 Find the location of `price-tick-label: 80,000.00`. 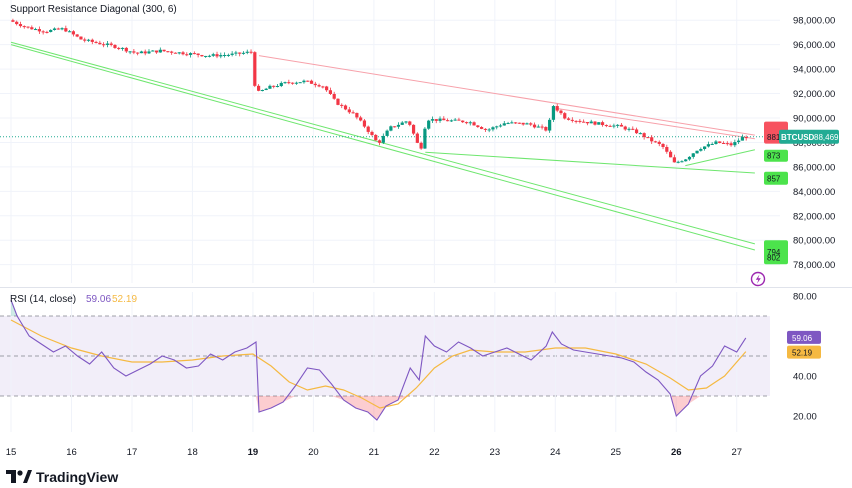

price-tick-label: 80,000.00 is located at coordinates (814, 241).